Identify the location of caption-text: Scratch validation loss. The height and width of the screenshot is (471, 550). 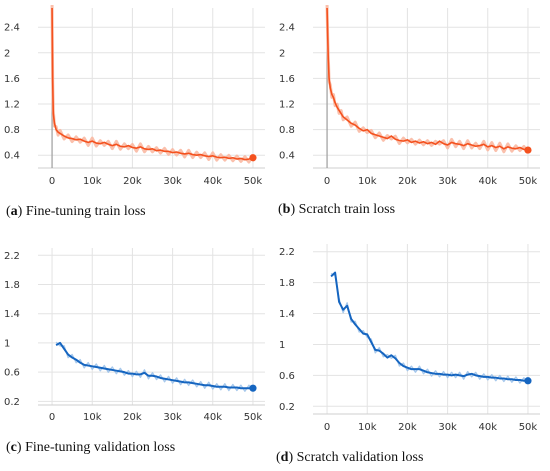
(360, 457).